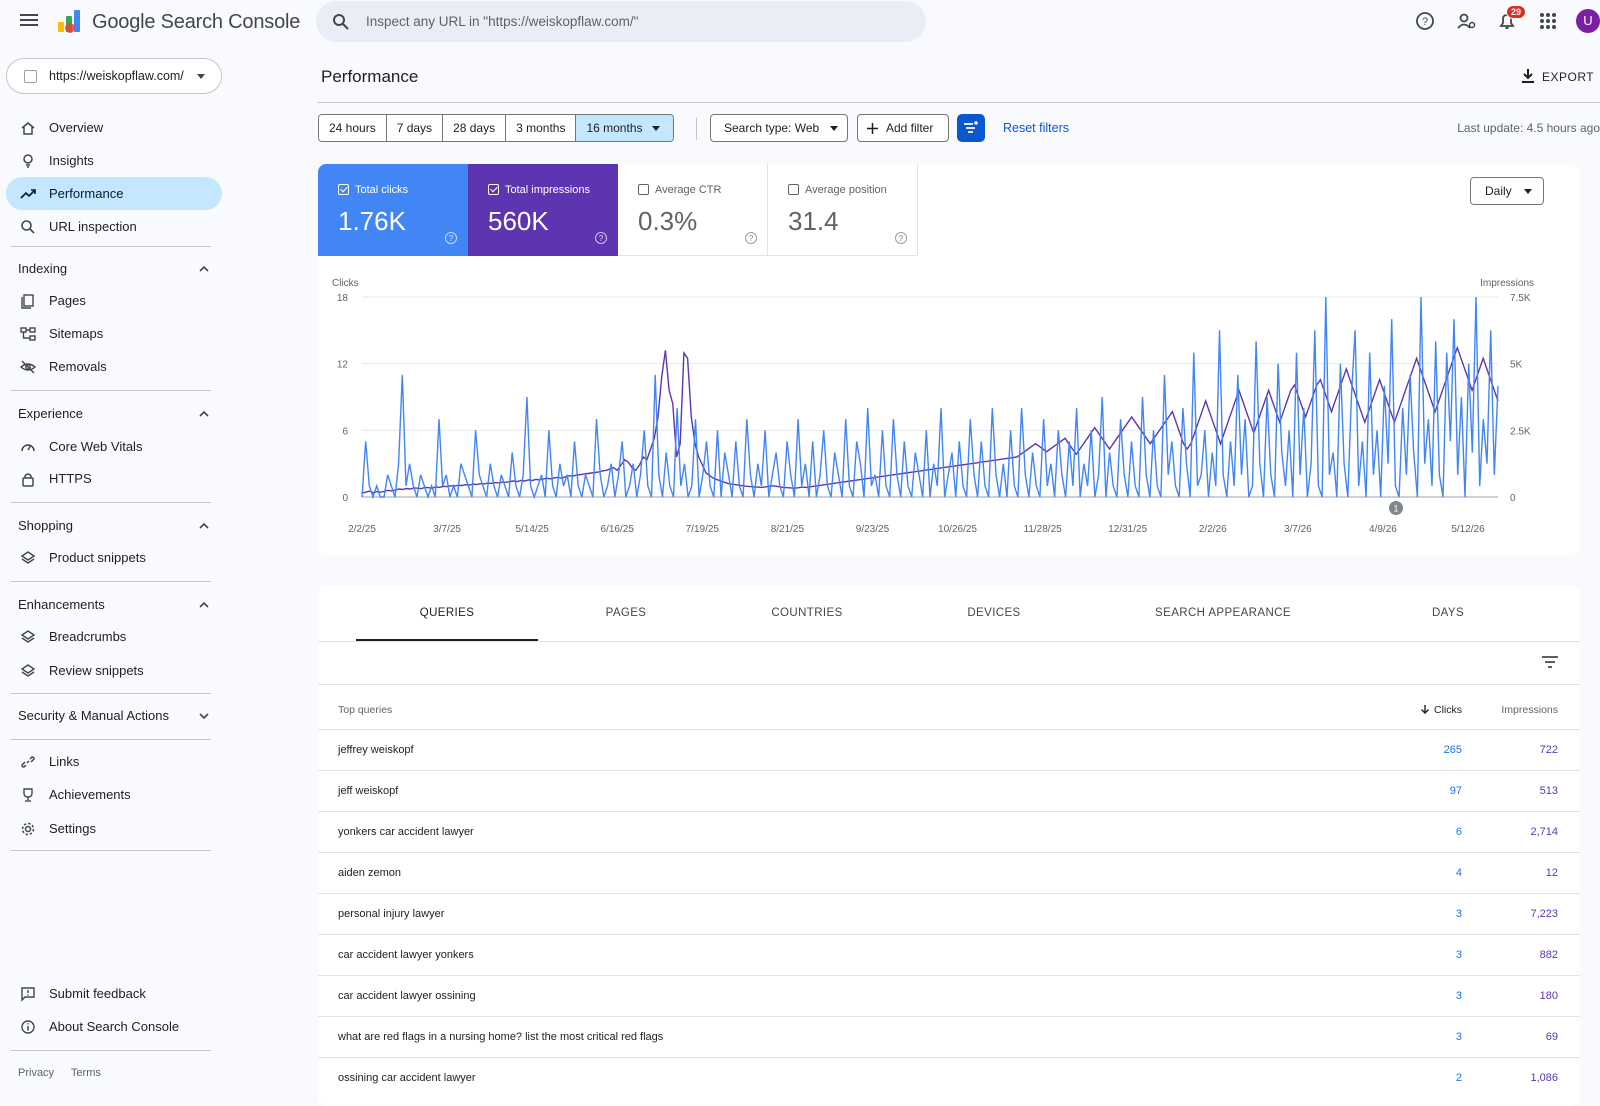 Image resolution: width=1600 pixels, height=1106 pixels. What do you see at coordinates (971, 128) in the screenshot?
I see `compare-filter-button` at bounding box center [971, 128].